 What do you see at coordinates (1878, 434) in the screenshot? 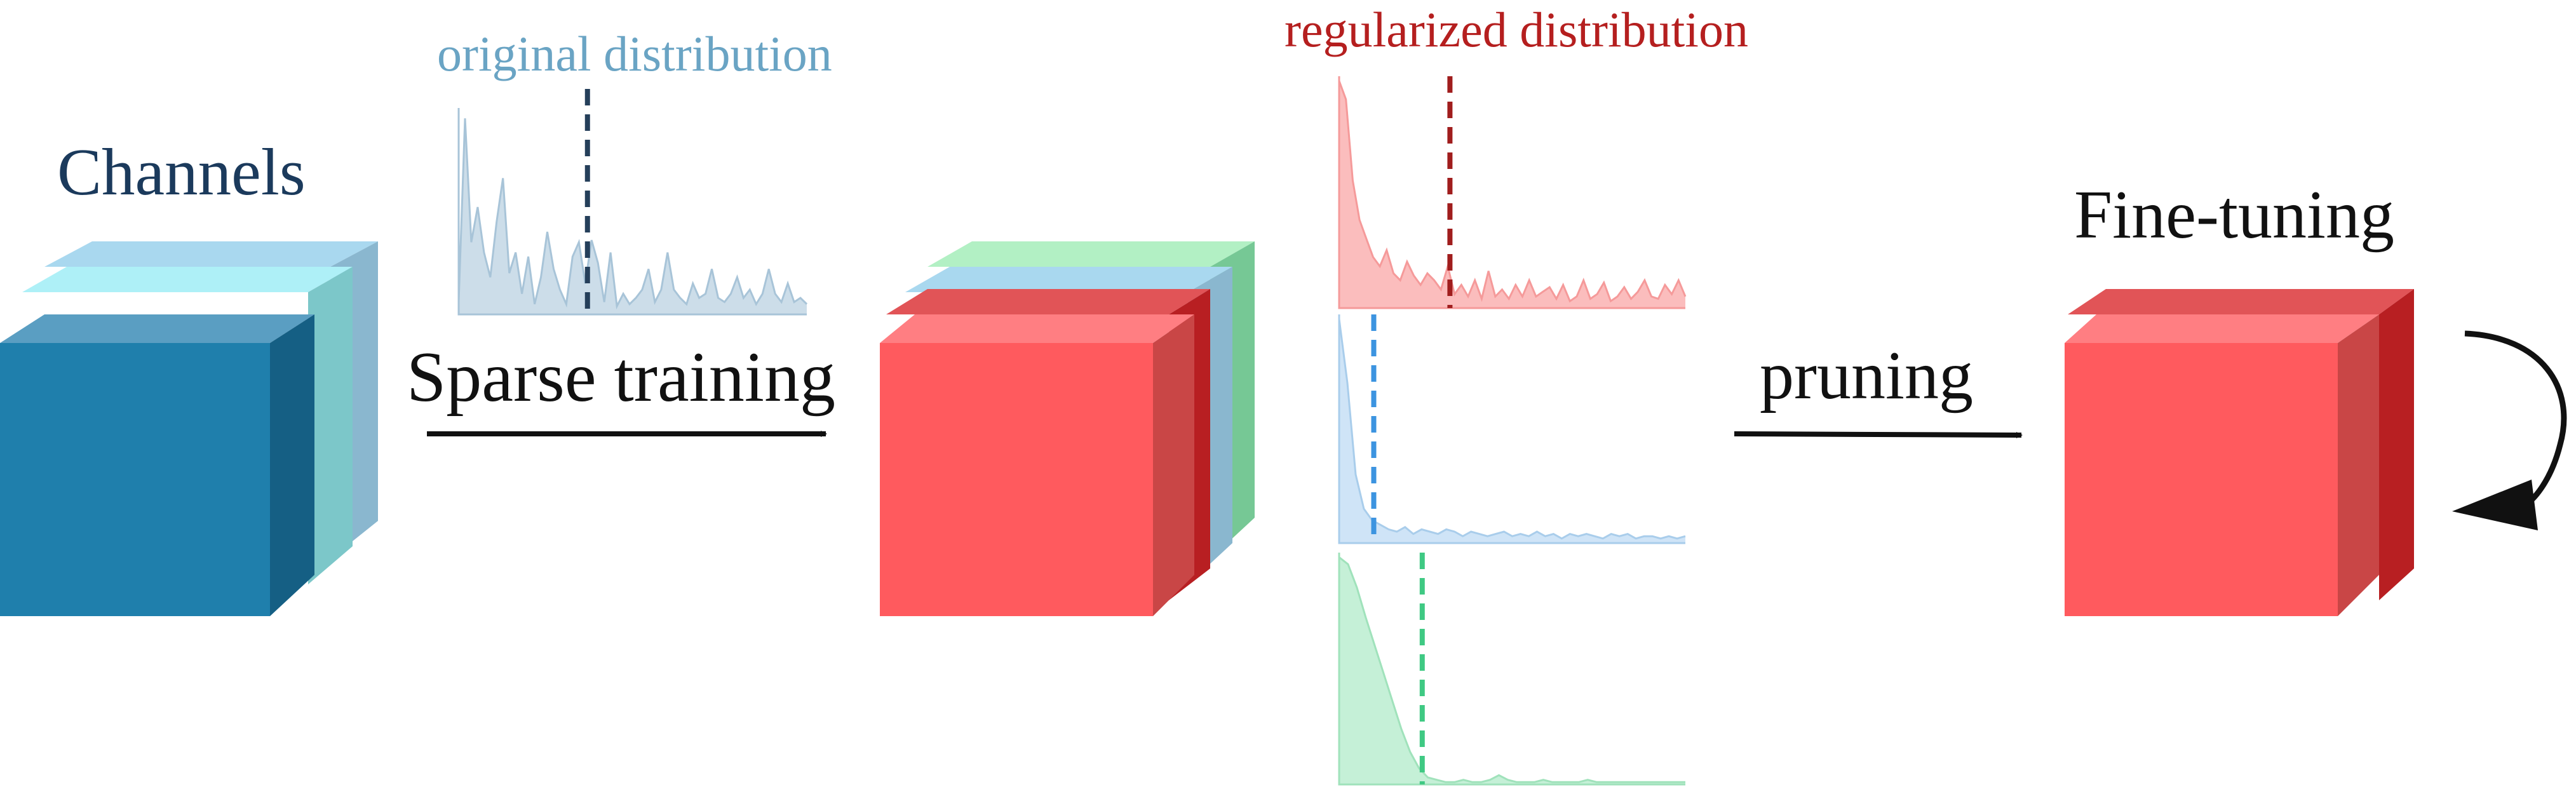
I see `pruning-arrow` at bounding box center [1878, 434].